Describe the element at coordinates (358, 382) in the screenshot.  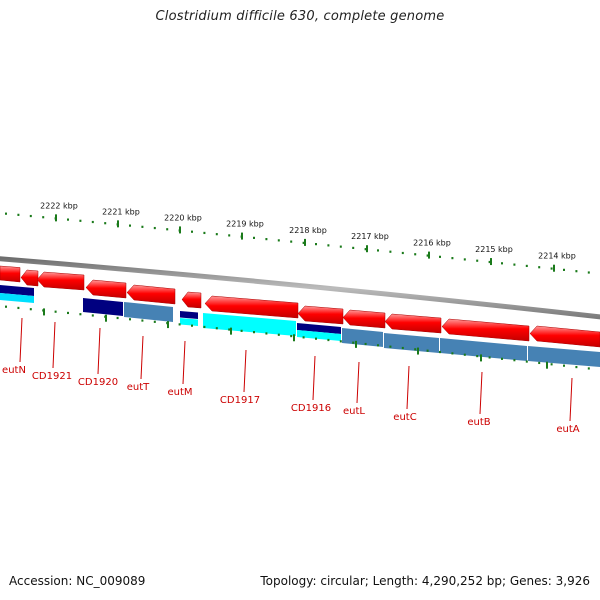
I see `leader-eutL` at that location.